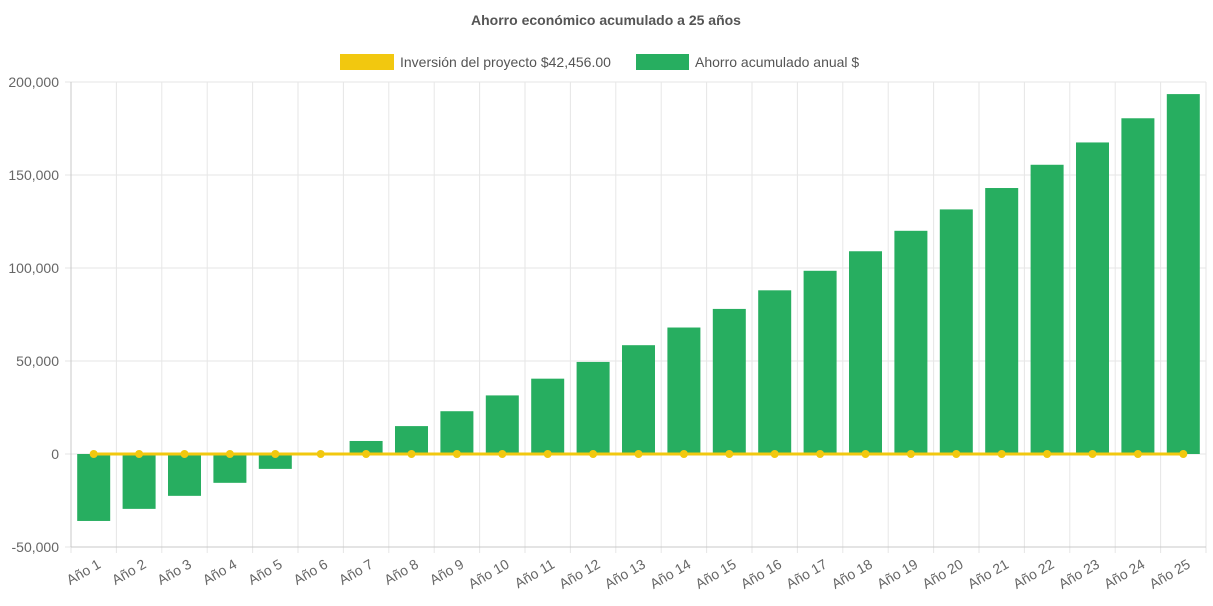  What do you see at coordinates (806, 574) in the screenshot?
I see `x-tick-label: Año 17` at bounding box center [806, 574].